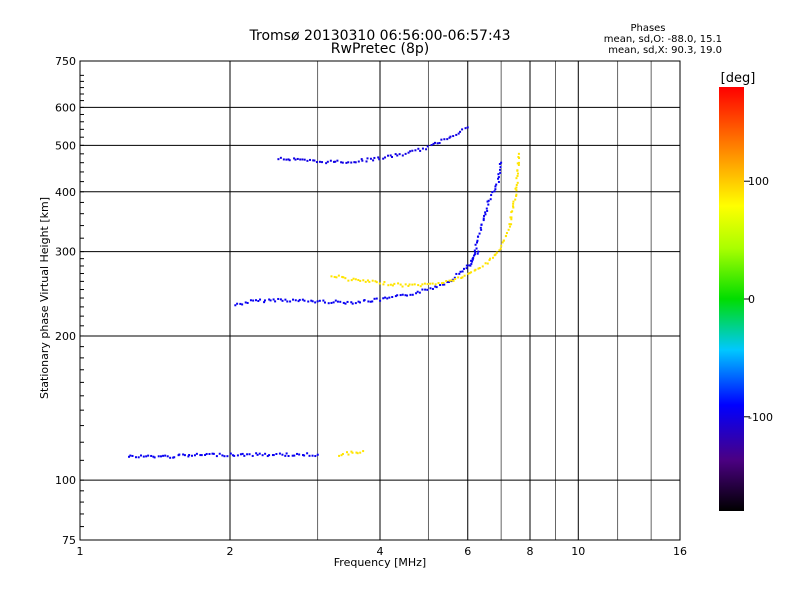 The width and height of the screenshot is (800, 600). Describe the element at coordinates (69, 301) in the screenshot. I see `y-axis-ticks: 75 100 200 300 400 500 600 750` at that location.